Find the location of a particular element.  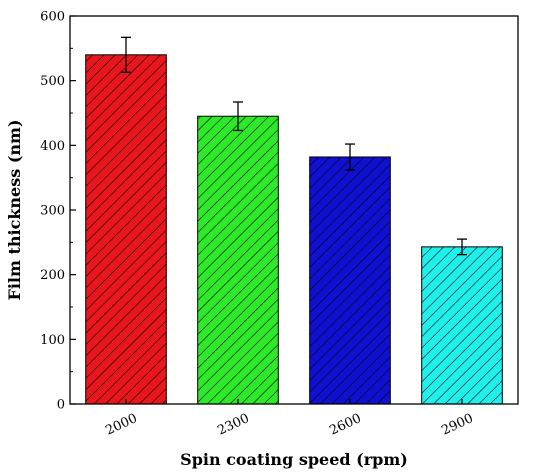

bar-hatch-2000 is located at coordinates (126, 229).